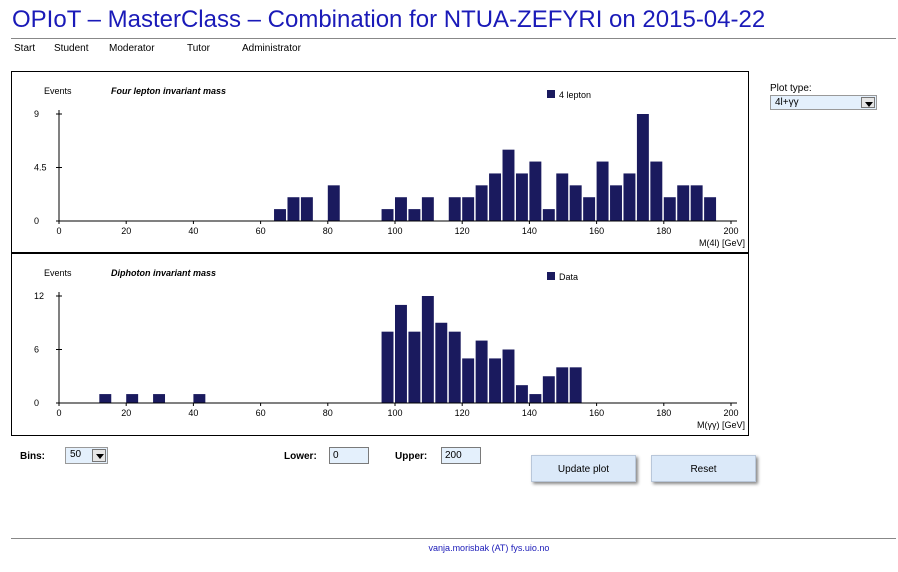 This screenshot has height=572, width=898. I want to click on reset-button: Reset, so click(703, 468).